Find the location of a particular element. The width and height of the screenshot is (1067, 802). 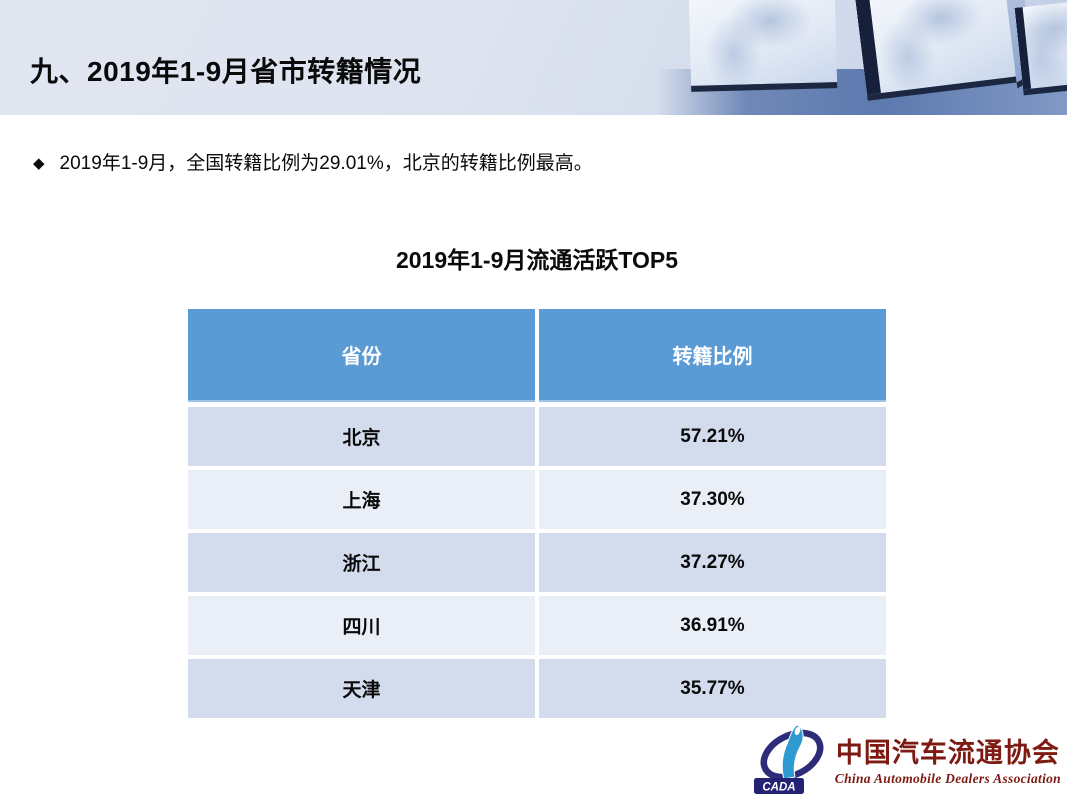

cubes-decoration-image is located at coordinates (862, 57).